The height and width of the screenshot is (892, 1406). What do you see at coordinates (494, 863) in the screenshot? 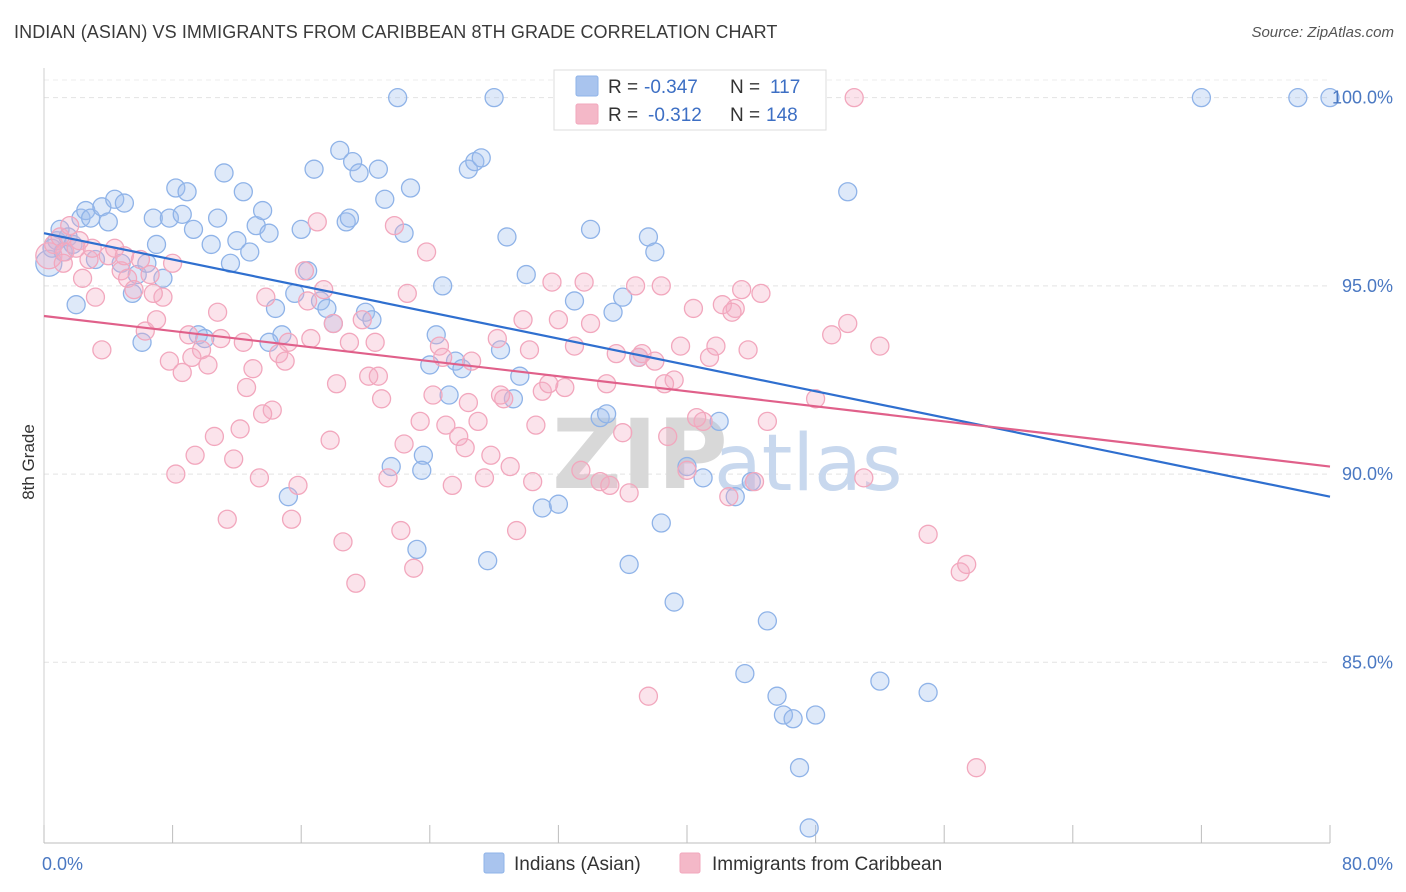
I see `bottom-legend-swatch-indians` at bounding box center [494, 863].